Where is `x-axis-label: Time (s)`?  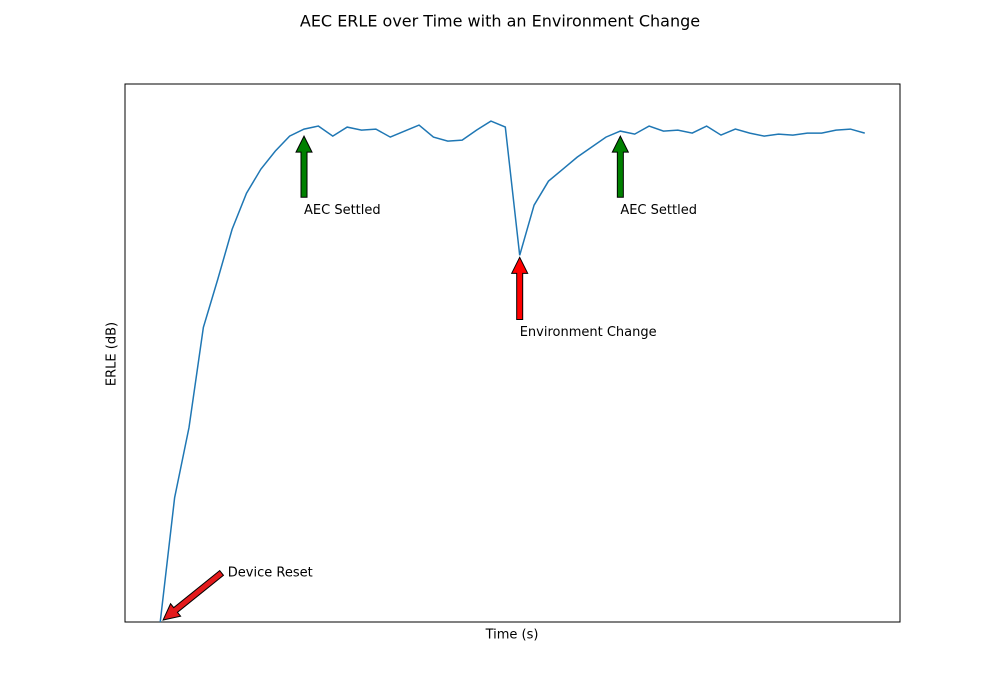 x-axis-label: Time (s) is located at coordinates (512, 635).